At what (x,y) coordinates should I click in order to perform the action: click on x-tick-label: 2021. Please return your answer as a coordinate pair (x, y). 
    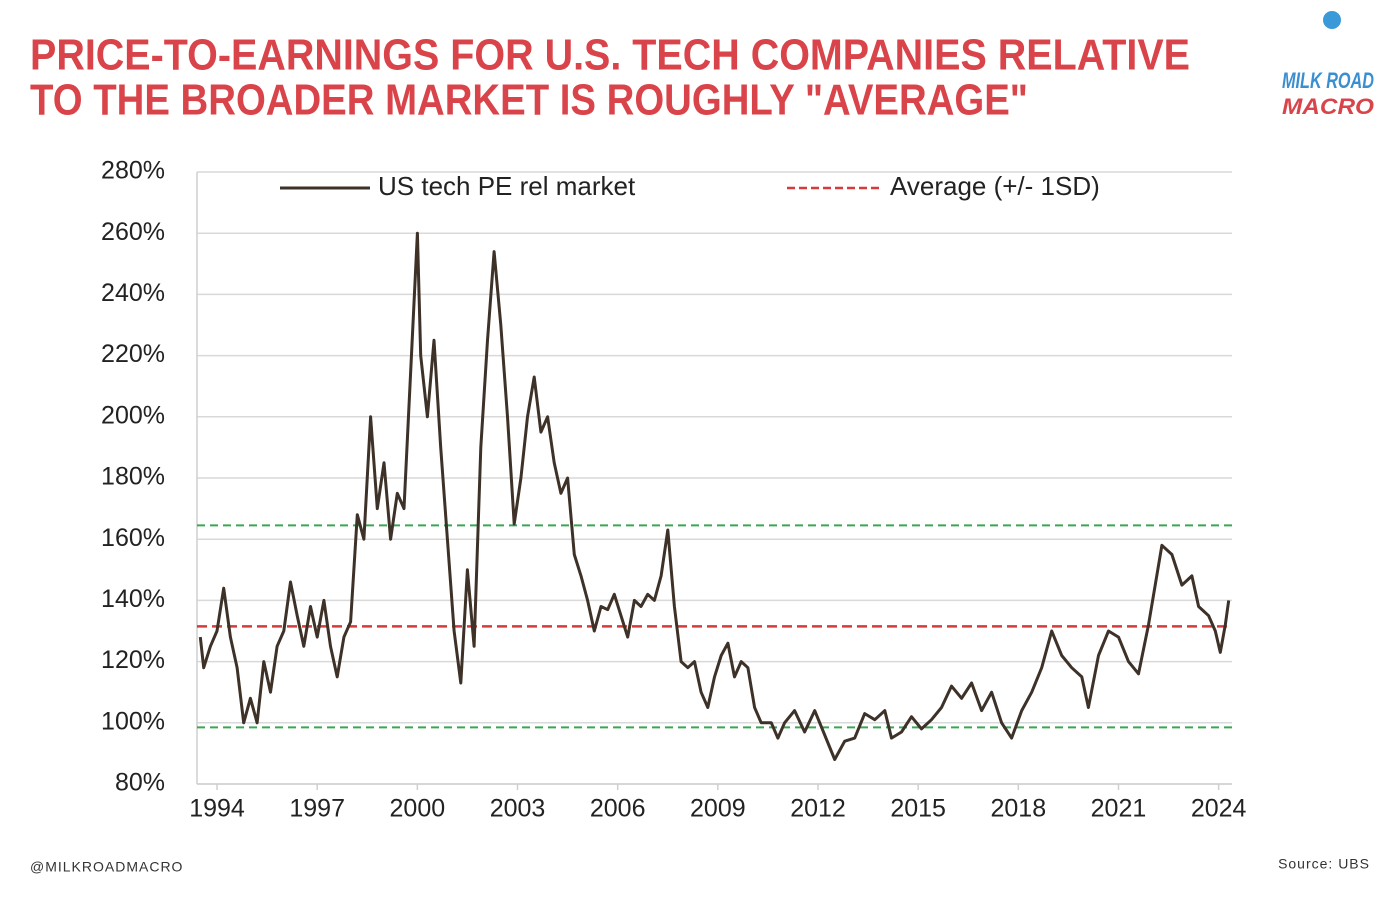
    Looking at the image, I should click on (1119, 809).